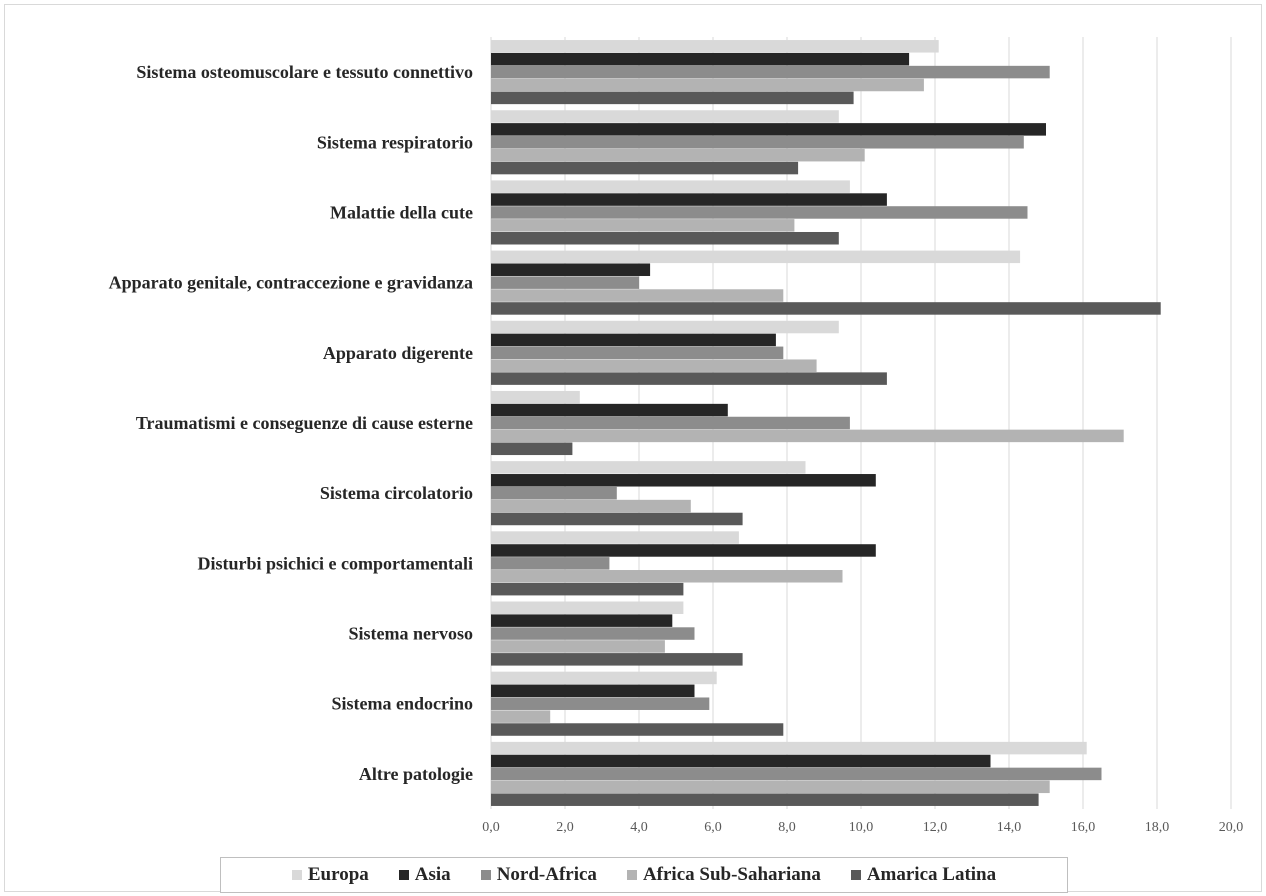  Describe the element at coordinates (935, 827) in the screenshot. I see `x-tick-label: 12,0` at that location.